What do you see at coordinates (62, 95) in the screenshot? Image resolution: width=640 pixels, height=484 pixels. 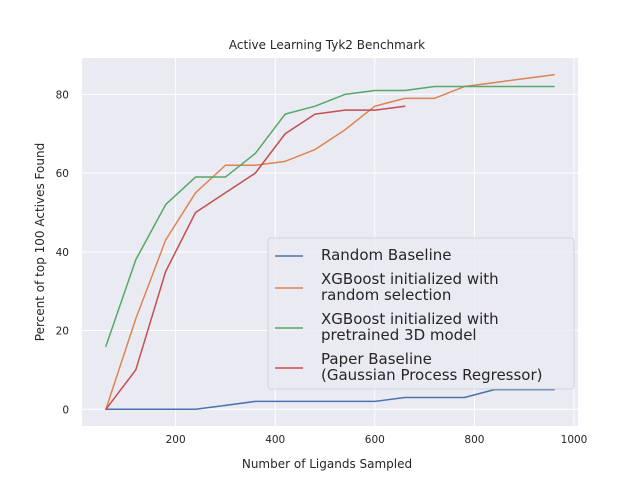 I see `y-tick-label: 80` at bounding box center [62, 95].